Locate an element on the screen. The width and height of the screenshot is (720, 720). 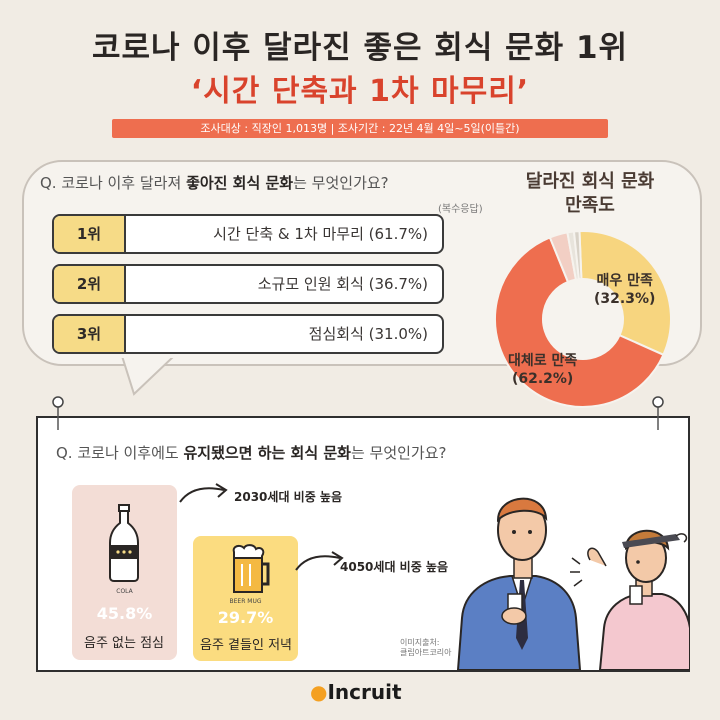
label-very-satisfied: 매우 만족 (32.3%) is located at coordinates (624, 290).